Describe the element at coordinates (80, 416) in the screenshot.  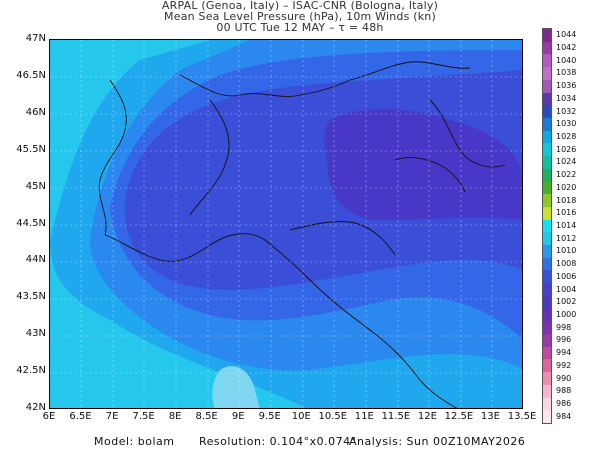
I see `lon-label: 6.5E` at that location.